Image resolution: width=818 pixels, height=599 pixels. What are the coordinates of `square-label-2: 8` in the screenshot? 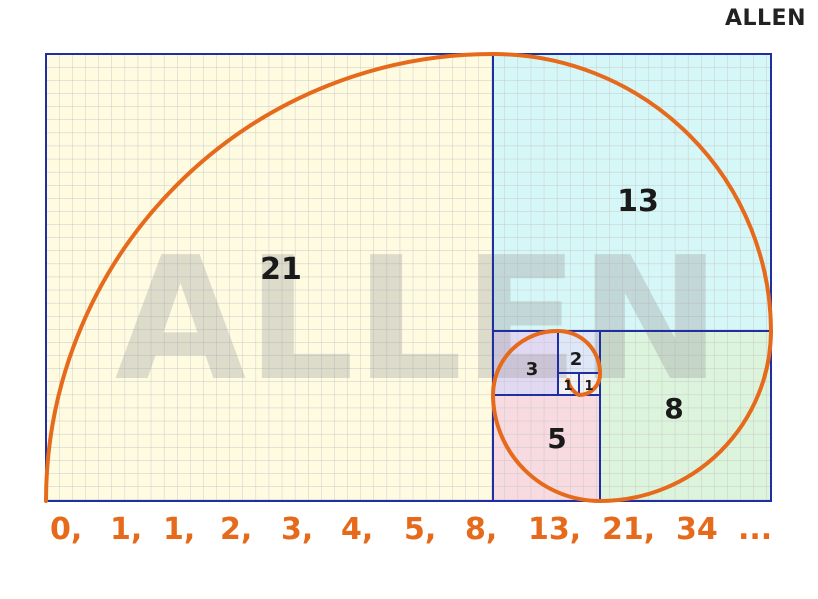 It's located at (673, 408).